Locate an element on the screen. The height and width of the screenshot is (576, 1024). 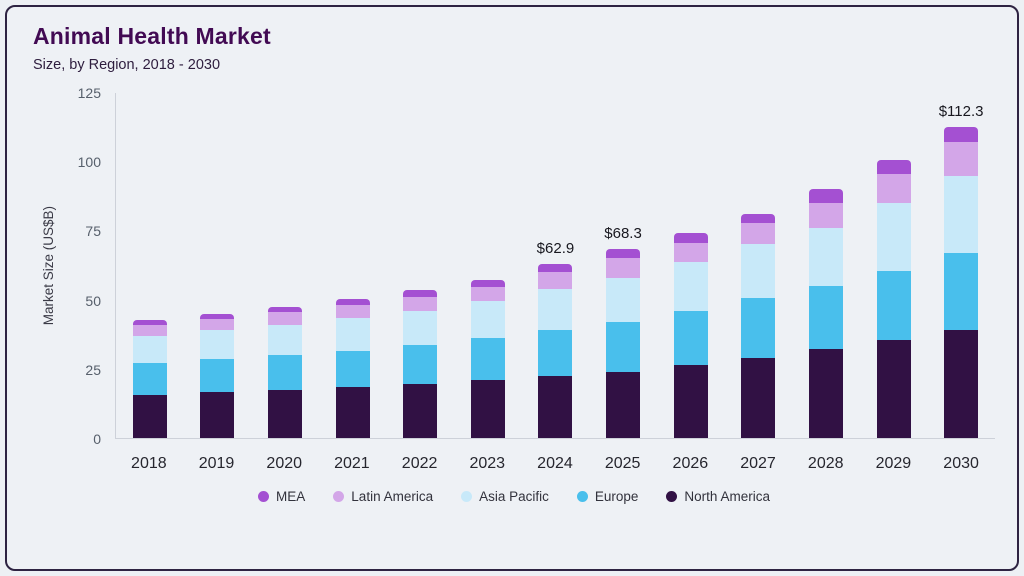
segment-europe-2020 is located at coordinates (285, 372).